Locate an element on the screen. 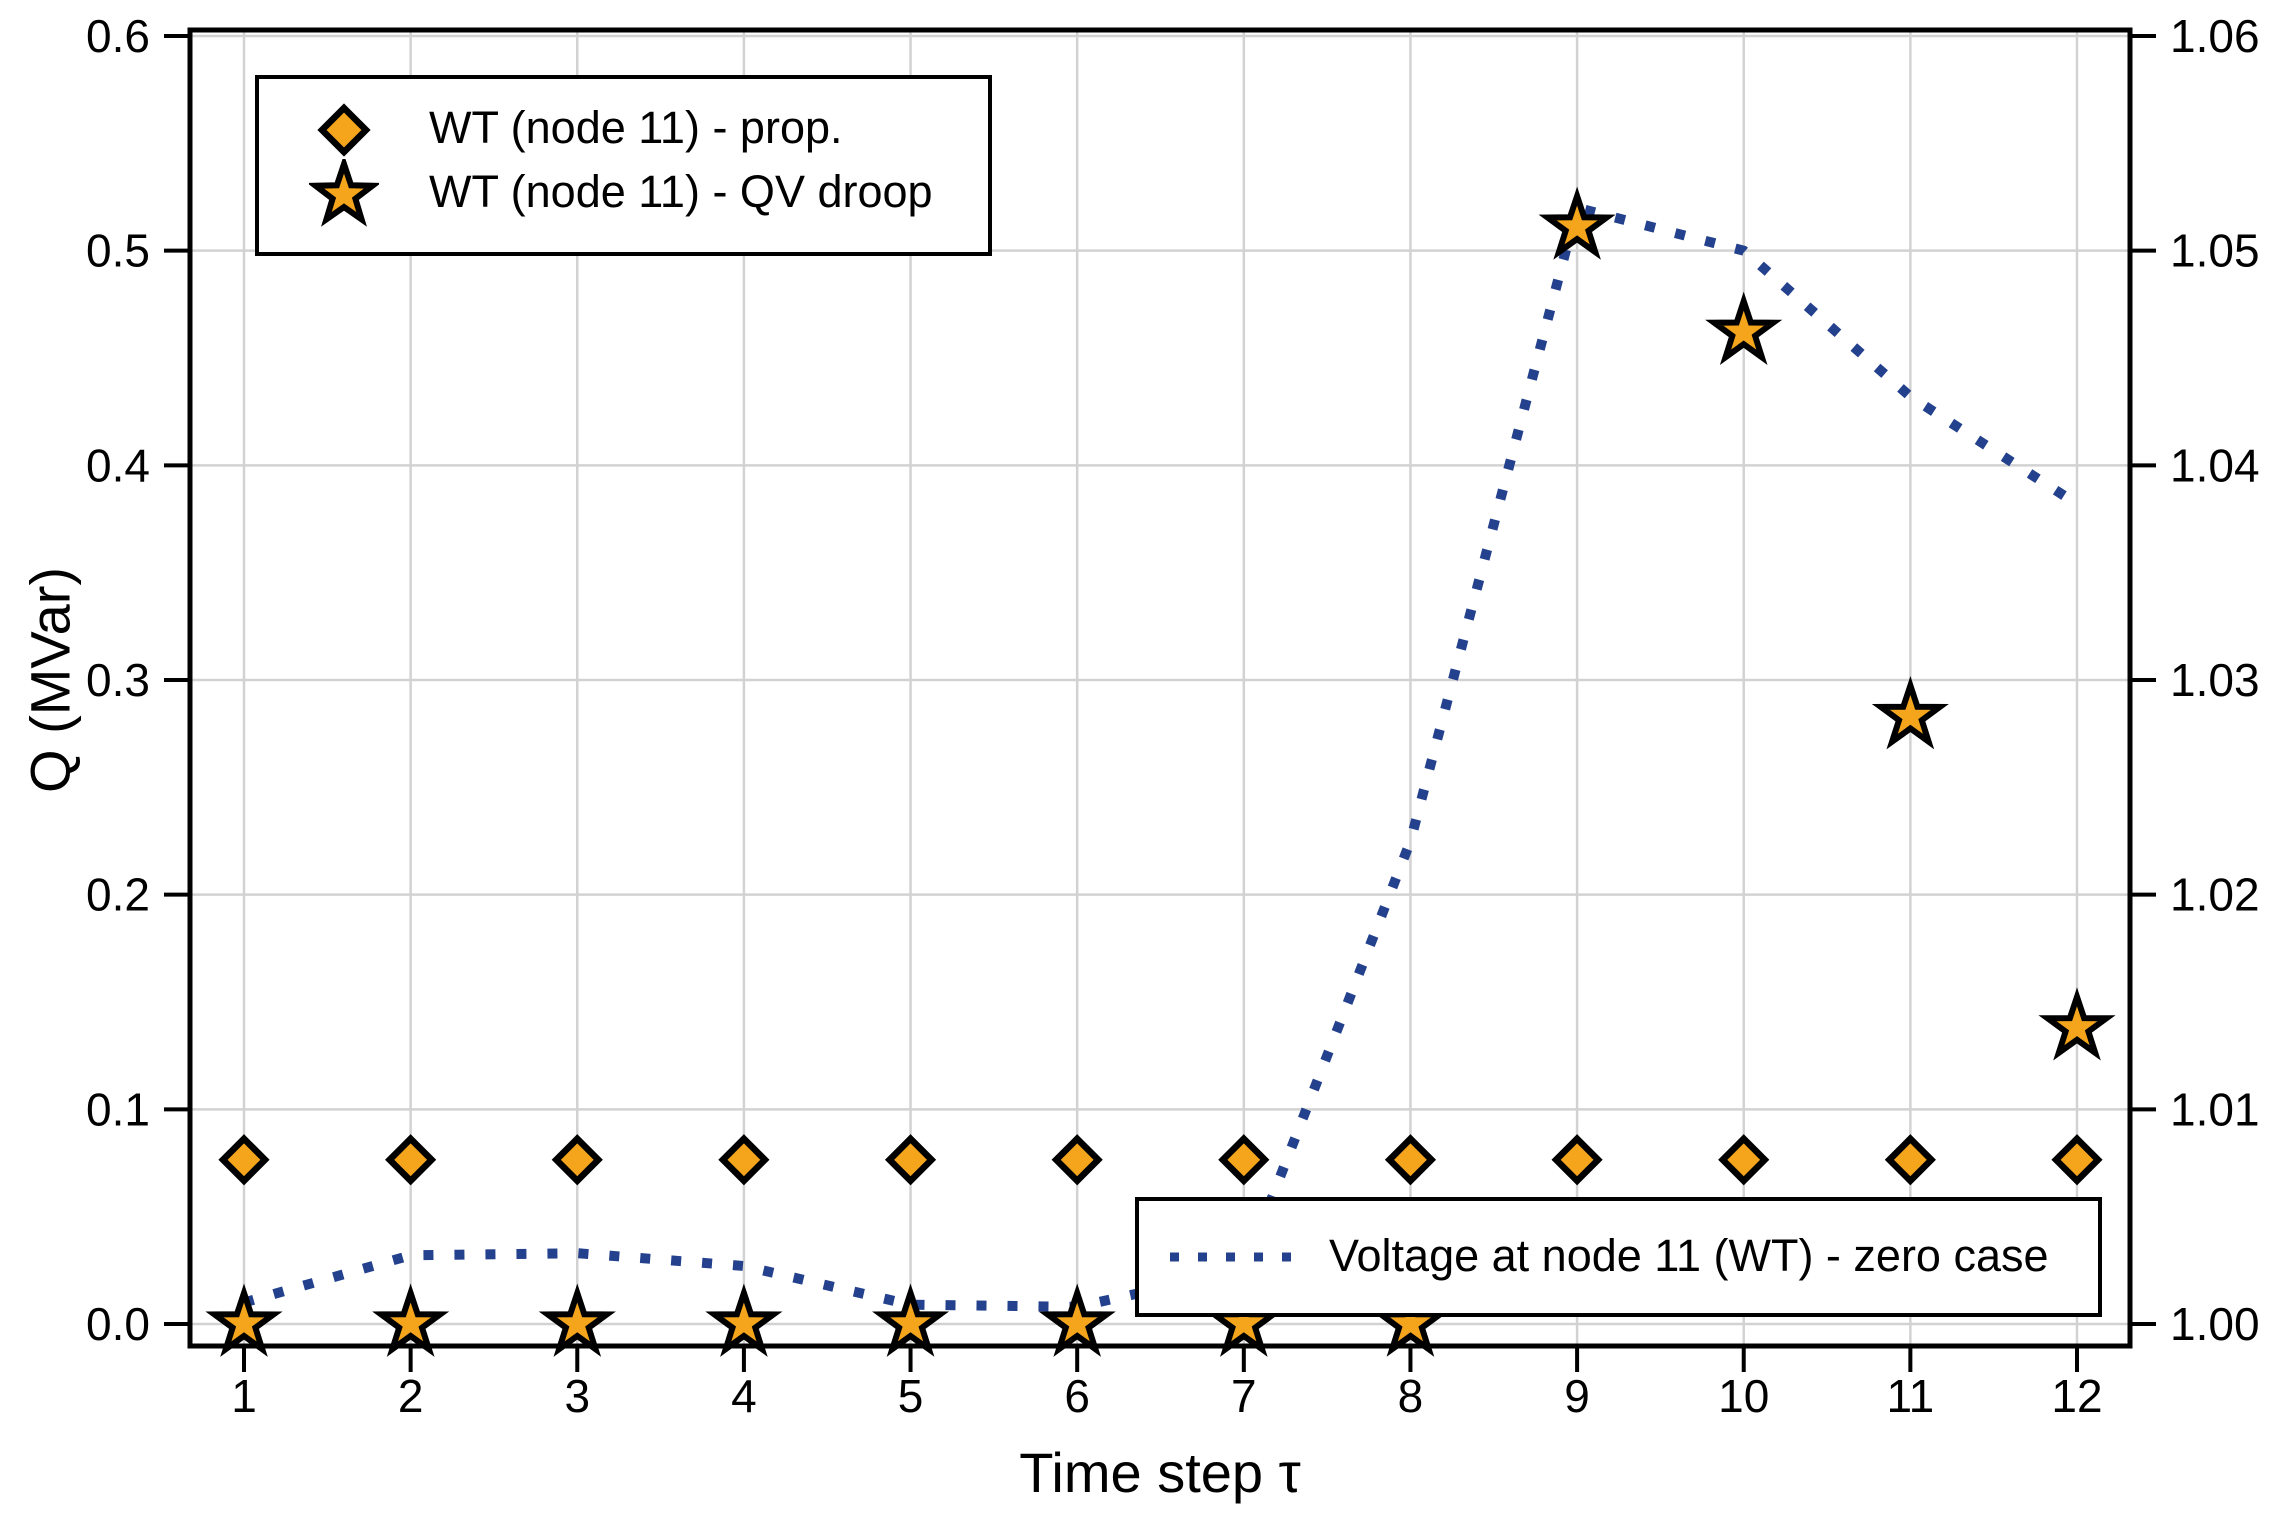 Image resolution: width=2295 pixels, height=1520 pixels. legend-row: WT (node 11) - QV droop is located at coordinates (623, 193).